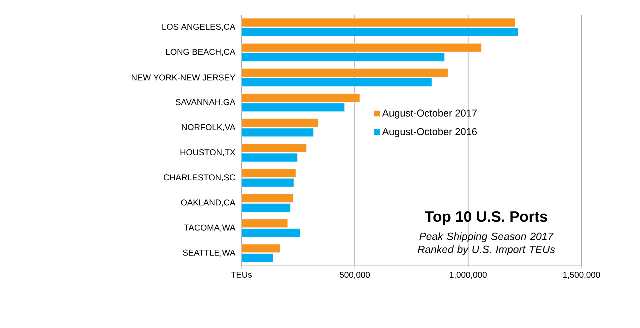 The width and height of the screenshot is (640, 328). Describe the element at coordinates (241, 275) in the screenshot. I see `x-tick-label: TEUs` at that location.